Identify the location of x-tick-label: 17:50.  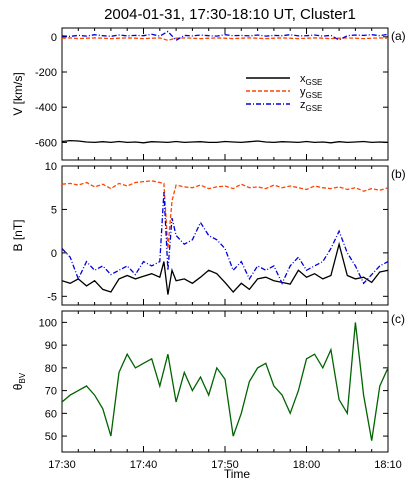
(225, 465).